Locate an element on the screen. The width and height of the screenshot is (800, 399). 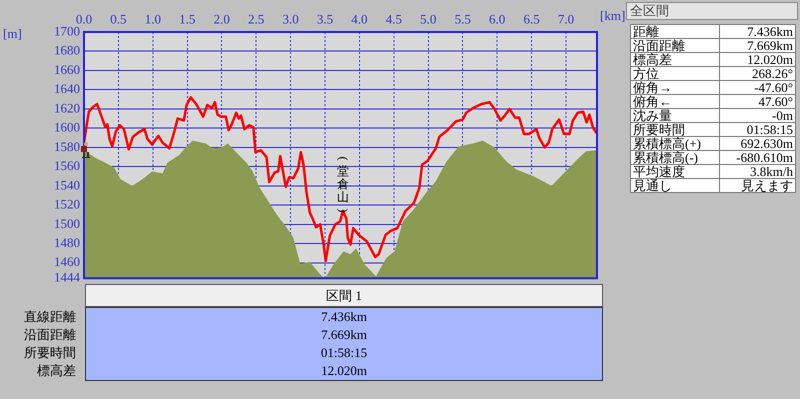
y-tick-label: 1500 is located at coordinates (67, 223).